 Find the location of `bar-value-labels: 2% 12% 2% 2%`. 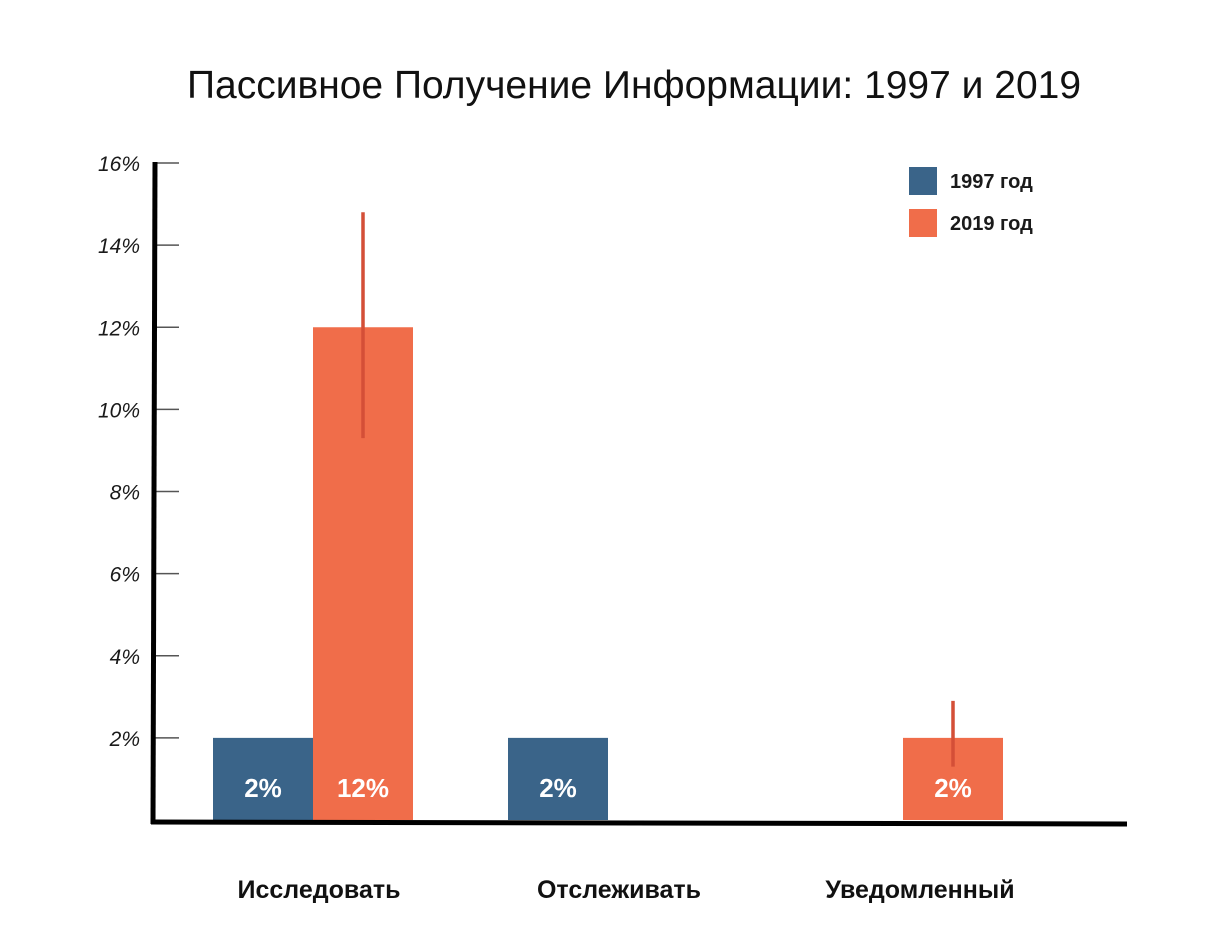

bar-value-labels: 2% 12% 2% 2% is located at coordinates (608, 788).